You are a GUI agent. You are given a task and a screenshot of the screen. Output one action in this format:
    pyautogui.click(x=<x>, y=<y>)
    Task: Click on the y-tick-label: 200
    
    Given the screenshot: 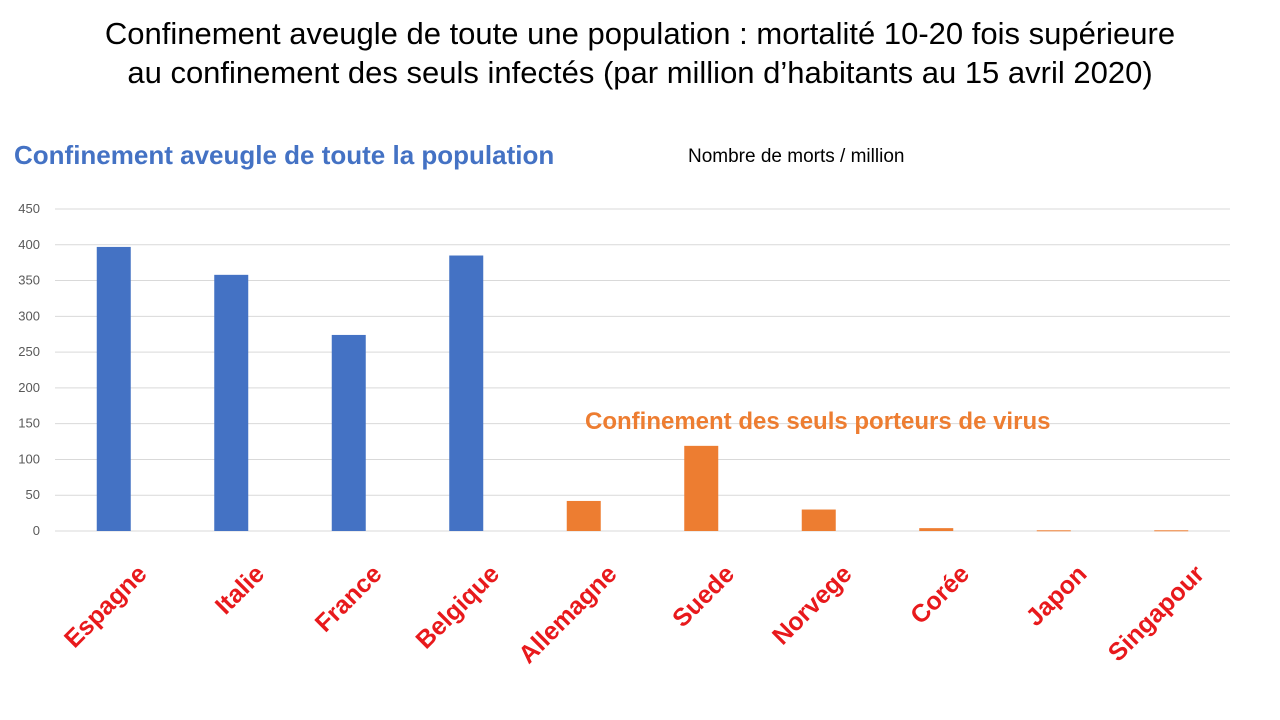 What is the action you would take?
    pyautogui.click(x=29, y=387)
    